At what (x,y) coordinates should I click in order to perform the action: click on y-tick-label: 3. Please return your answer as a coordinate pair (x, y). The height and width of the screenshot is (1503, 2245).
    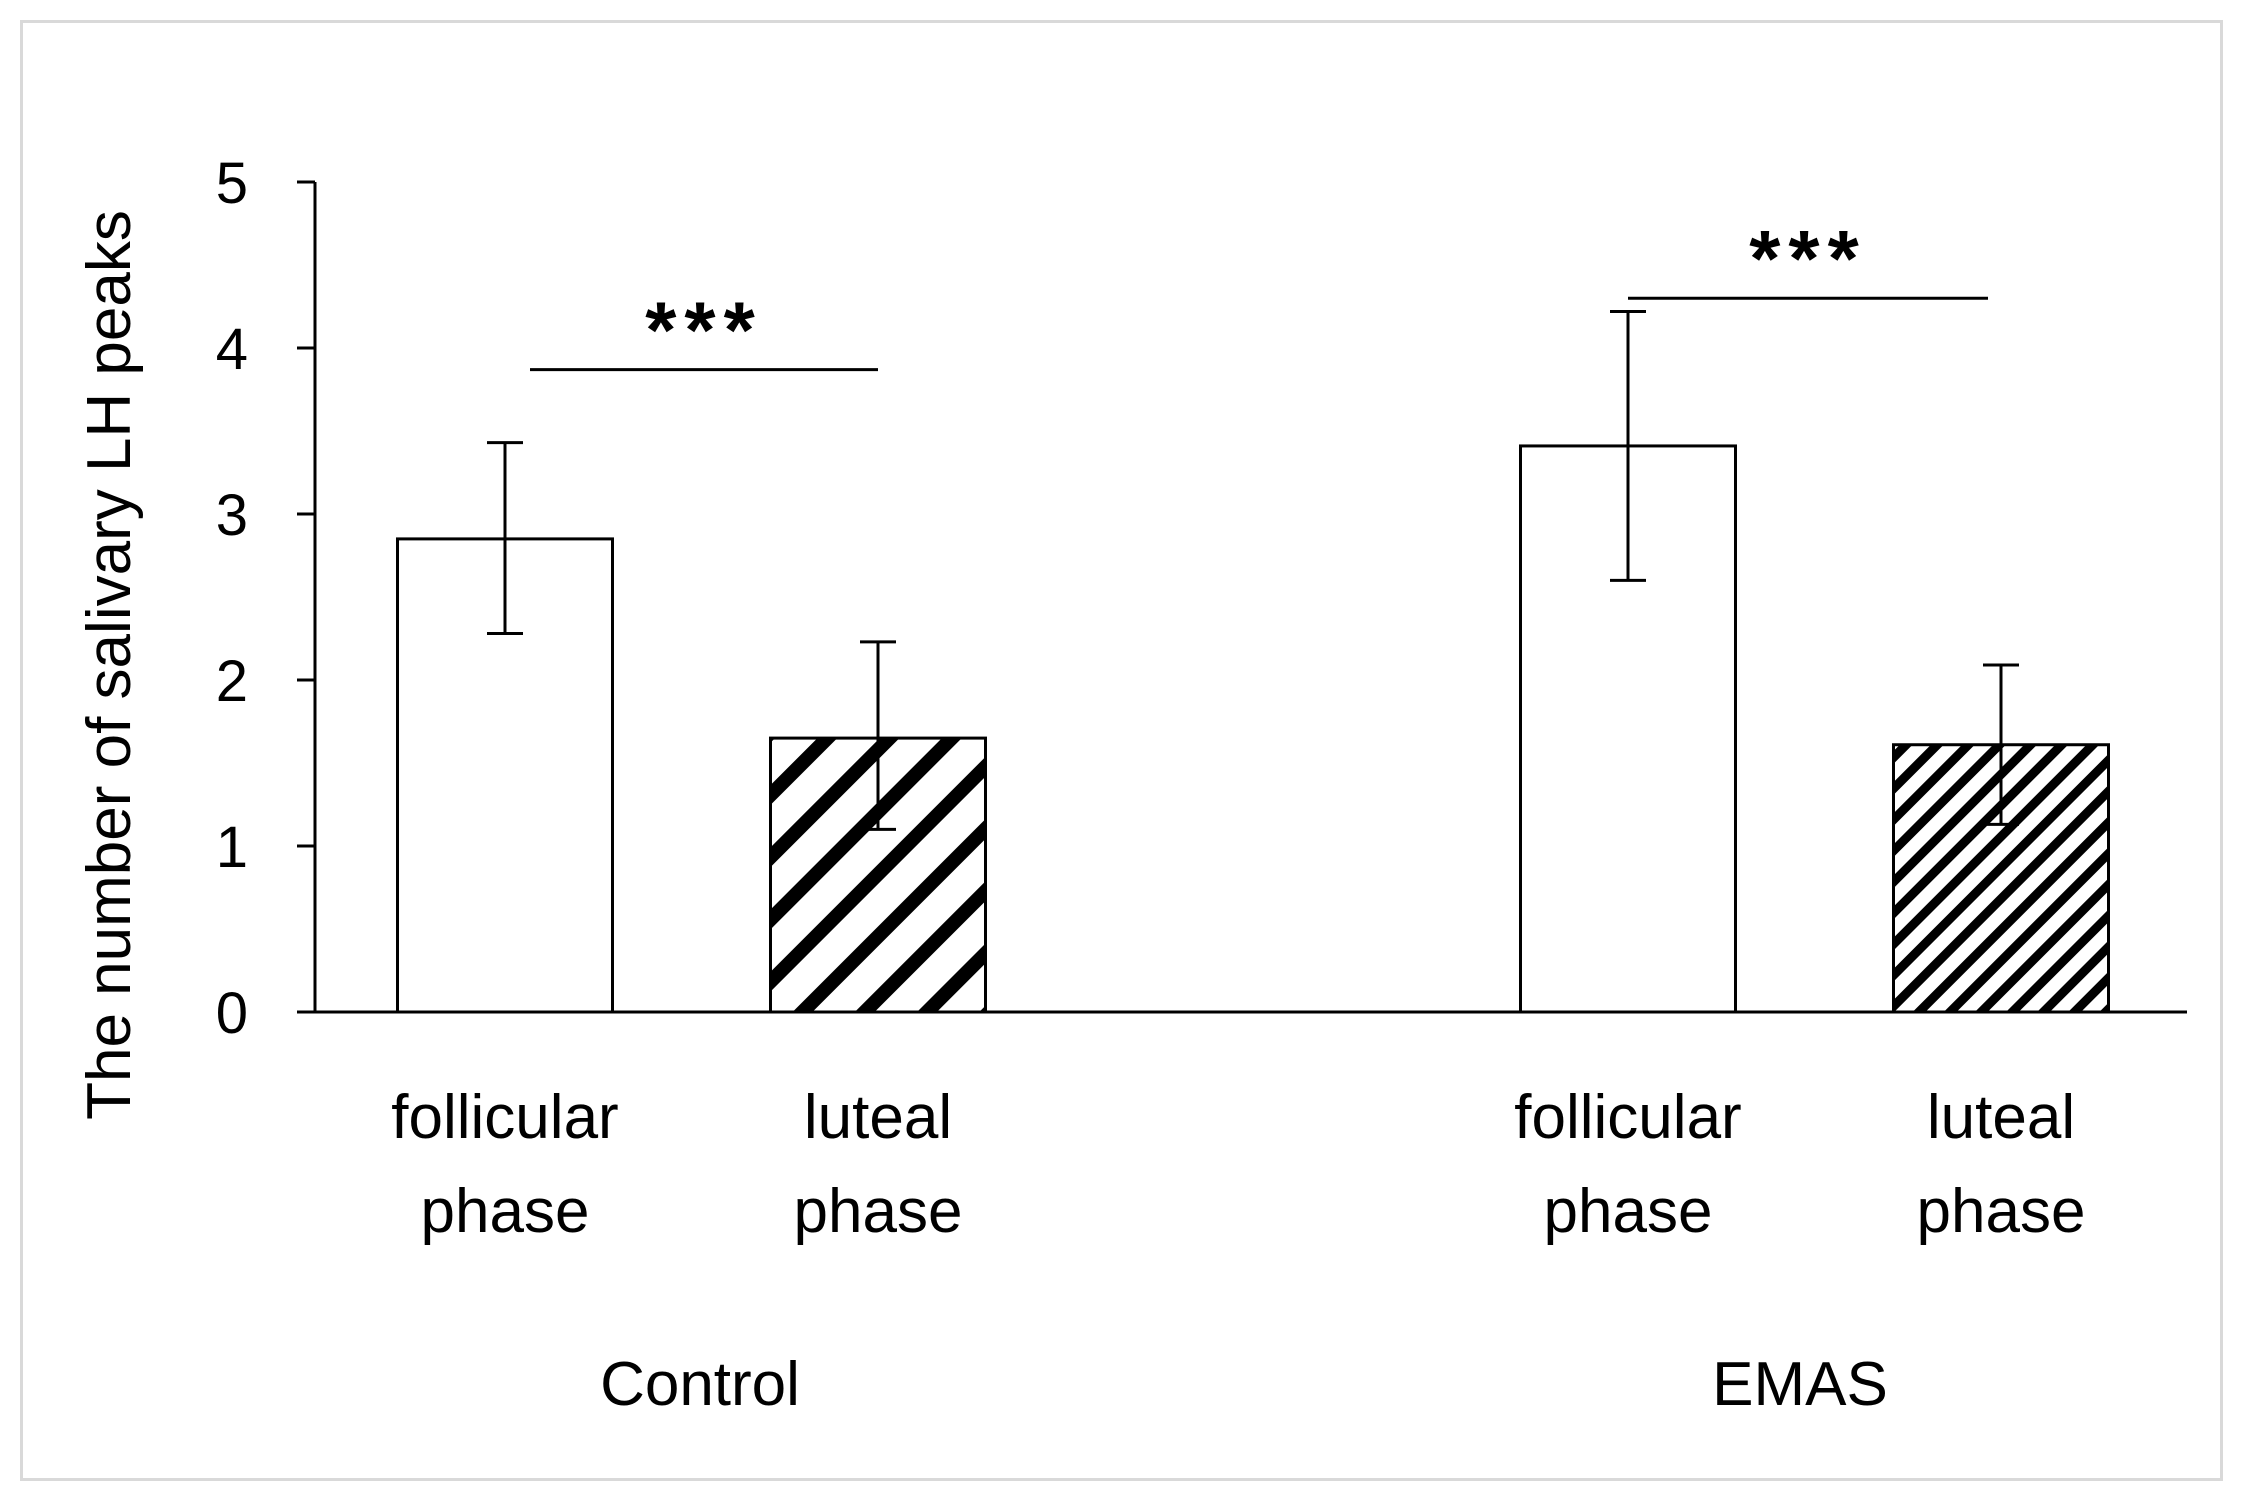
    Looking at the image, I should click on (232, 515).